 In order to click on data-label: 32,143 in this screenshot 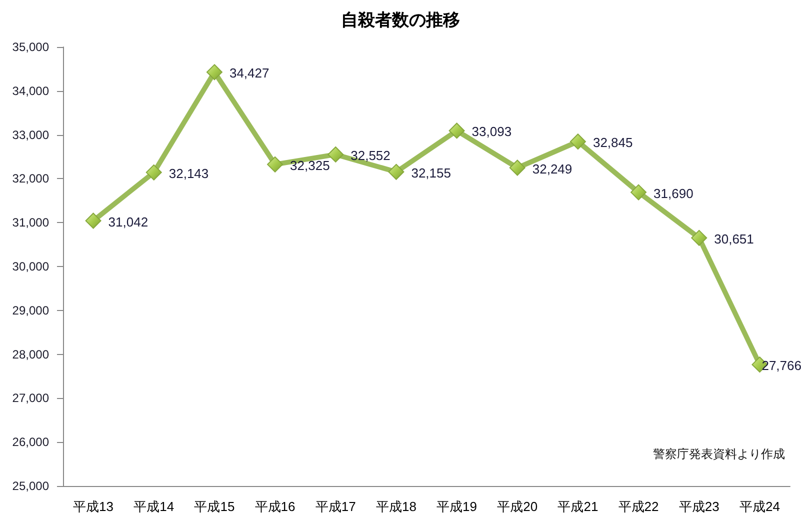, I will do `click(188, 173)`.